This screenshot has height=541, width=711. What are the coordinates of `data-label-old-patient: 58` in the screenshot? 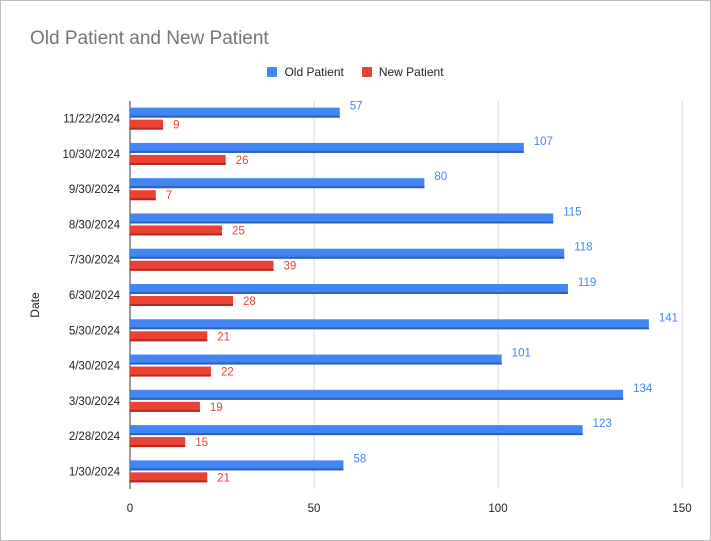 It's located at (359, 459).